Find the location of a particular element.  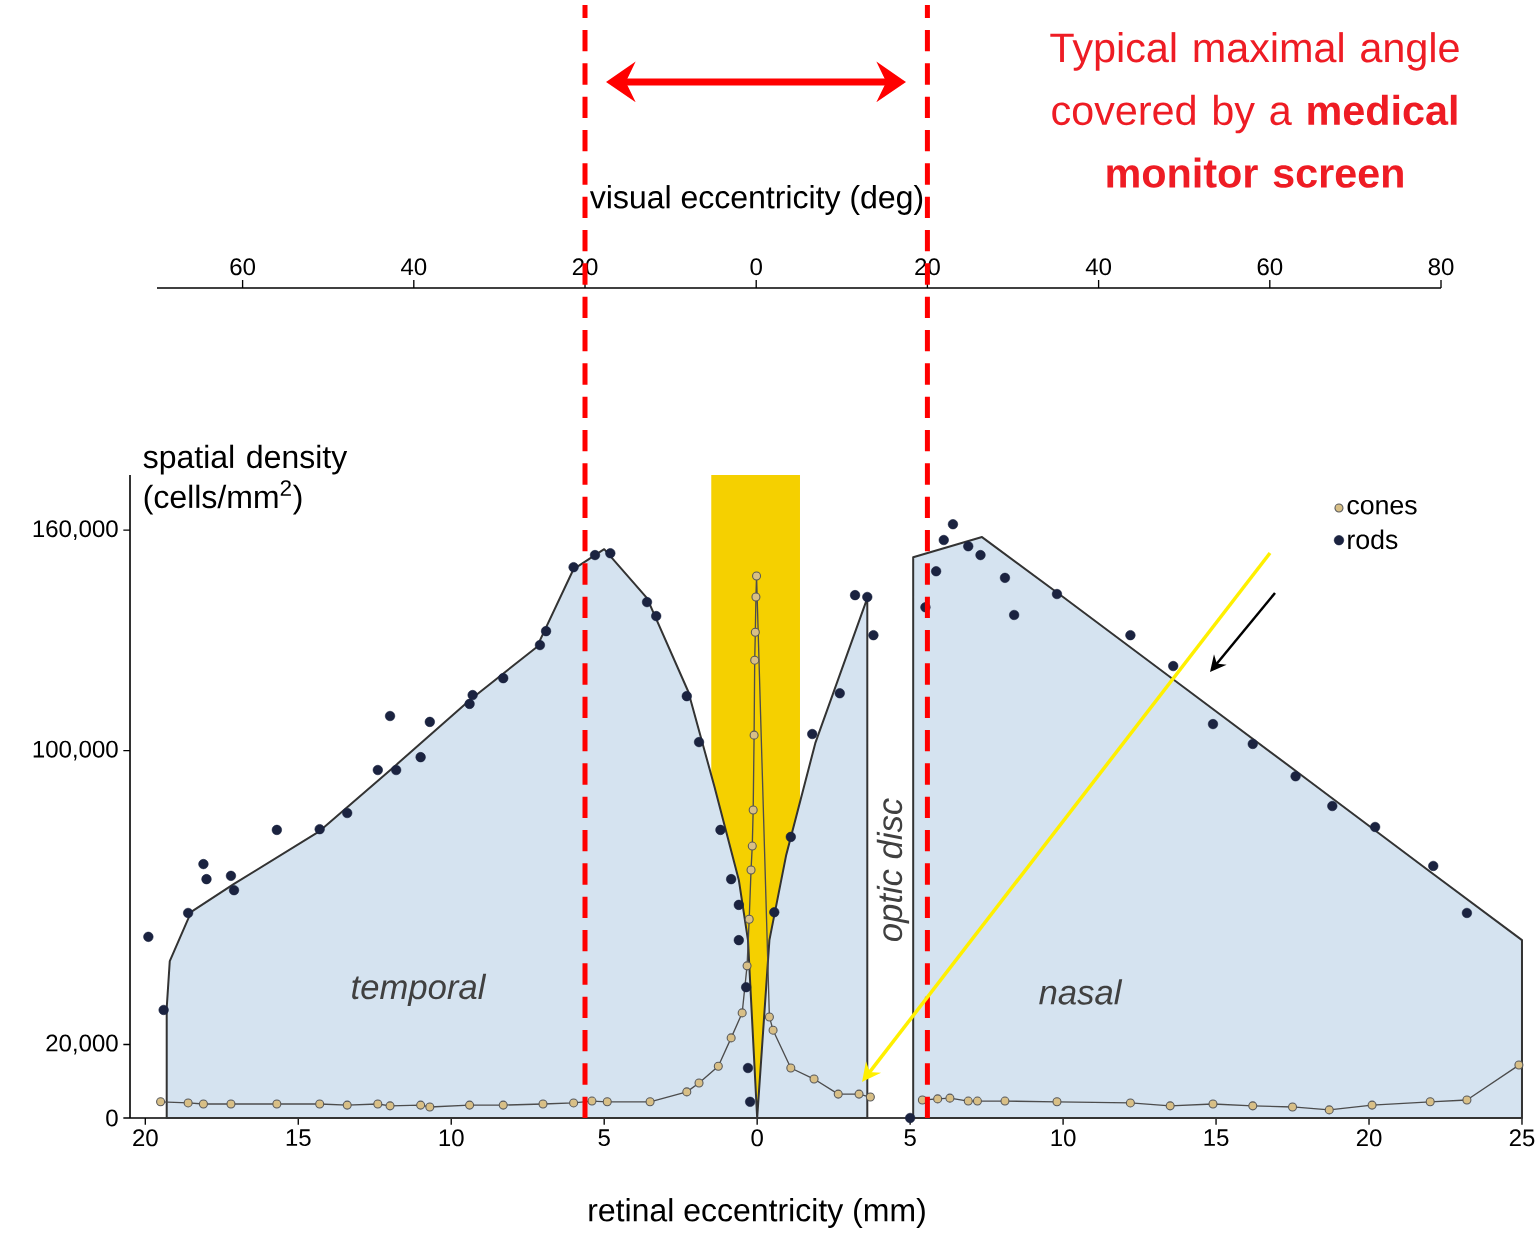

y-tick-label: 160,000 is located at coordinates (75, 530).